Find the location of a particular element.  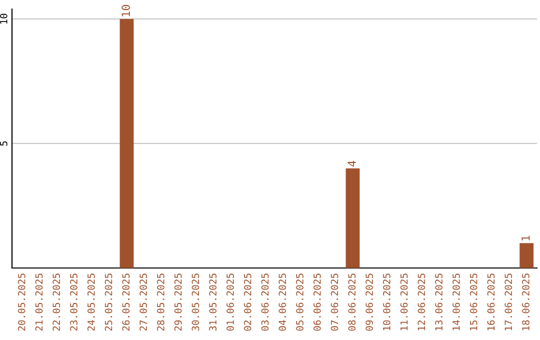

x-tick-label: 07.06.2025 is located at coordinates (334, 302).